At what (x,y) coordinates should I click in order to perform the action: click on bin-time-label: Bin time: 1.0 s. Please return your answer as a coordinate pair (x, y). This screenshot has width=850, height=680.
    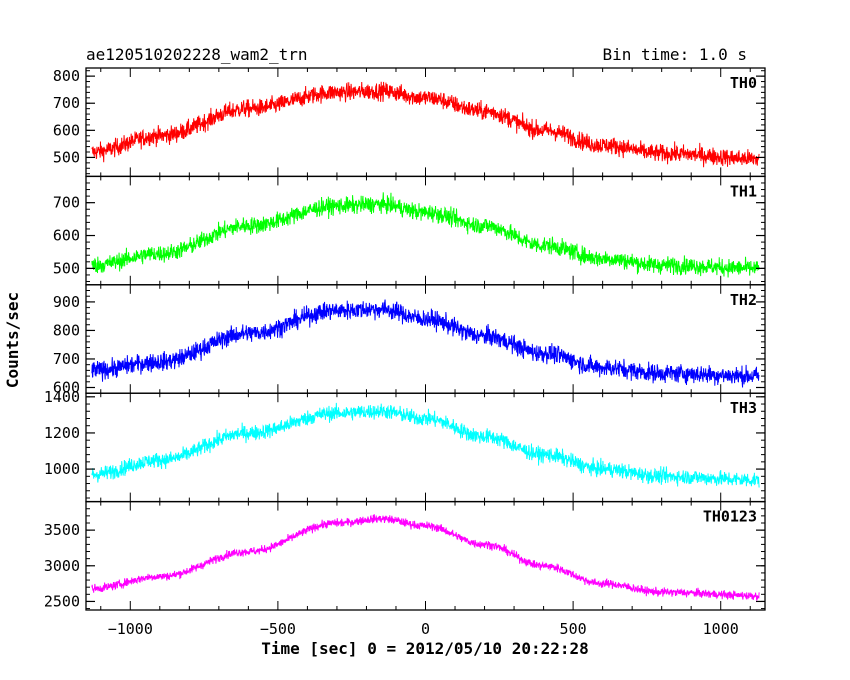
    Looking at the image, I should click on (675, 54).